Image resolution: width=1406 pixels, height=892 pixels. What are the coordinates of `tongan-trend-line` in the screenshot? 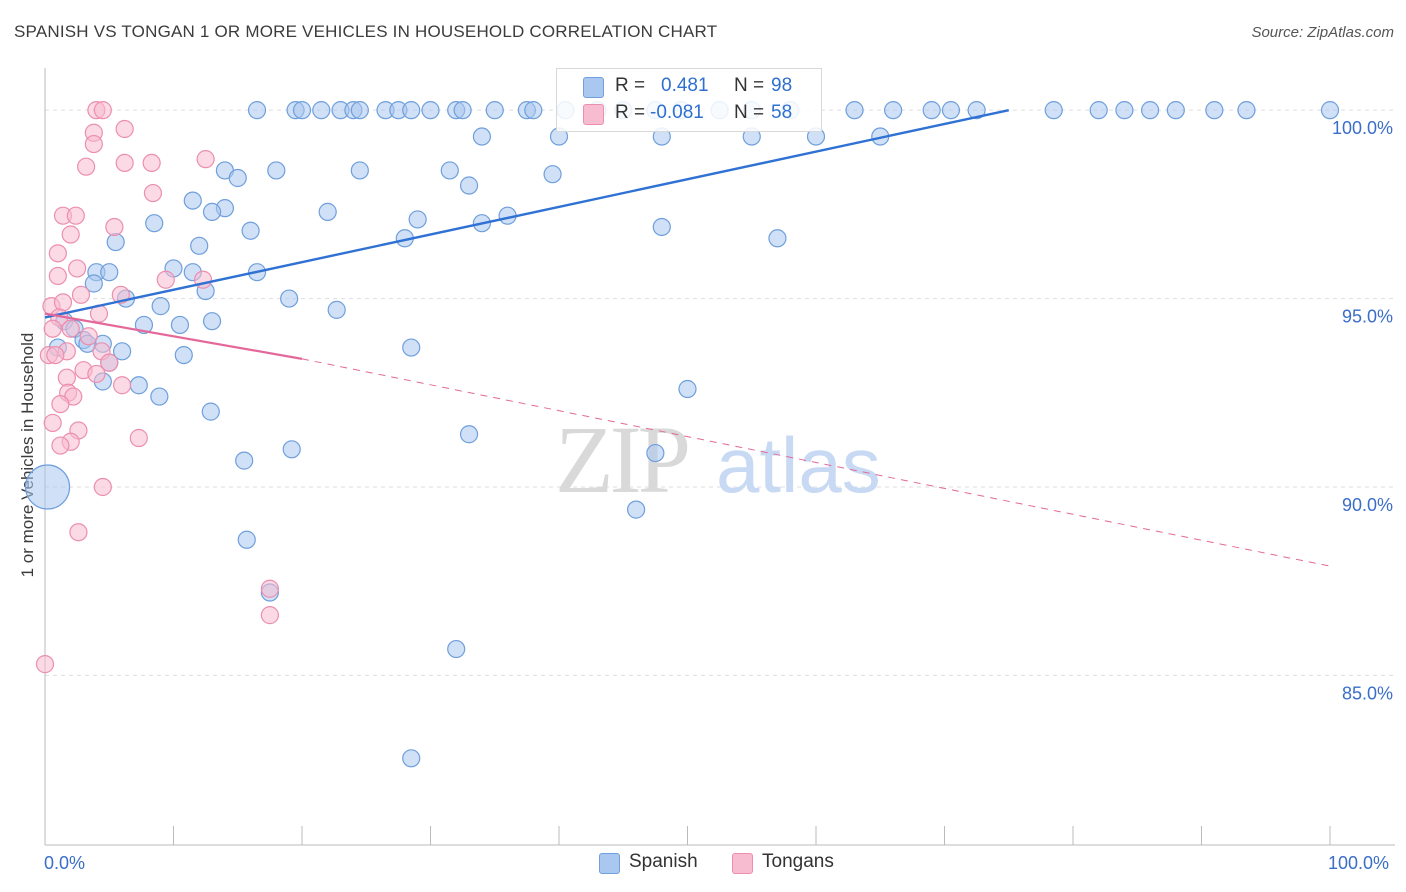 It's located at (173, 336).